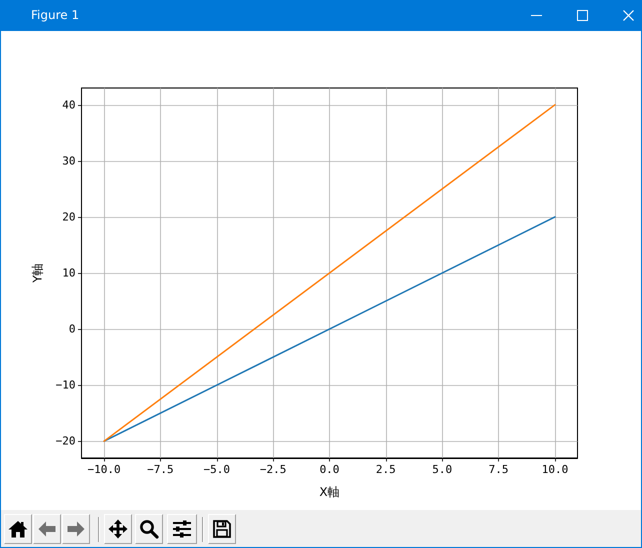 The width and height of the screenshot is (642, 548). What do you see at coordinates (66, 385) in the screenshot?
I see `y-tick-label: −10` at bounding box center [66, 385].